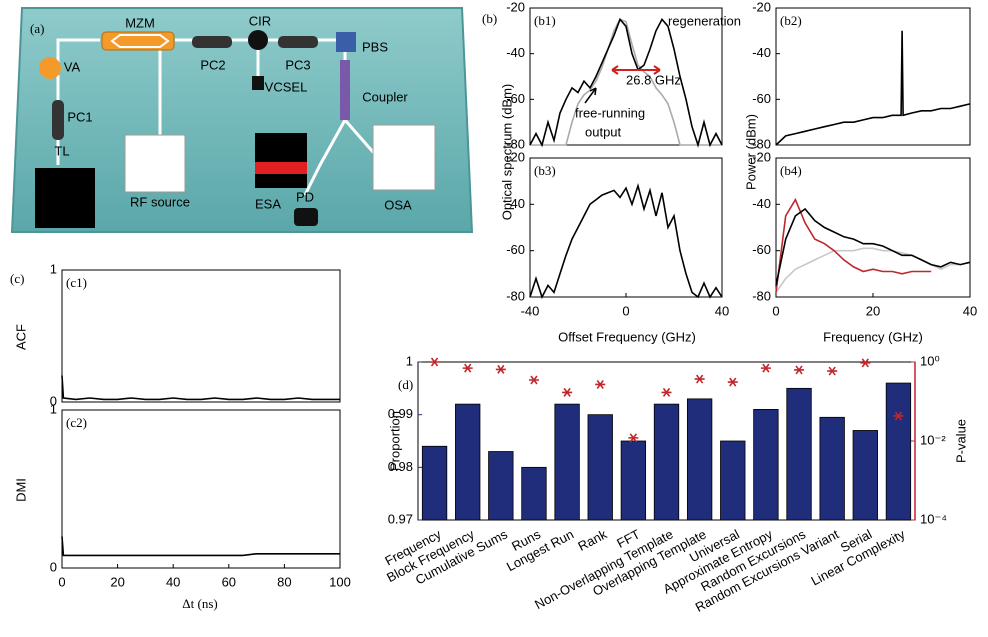  What do you see at coordinates (791, 170) in the screenshot?
I see `panel-label: (b4)` at bounding box center [791, 170].